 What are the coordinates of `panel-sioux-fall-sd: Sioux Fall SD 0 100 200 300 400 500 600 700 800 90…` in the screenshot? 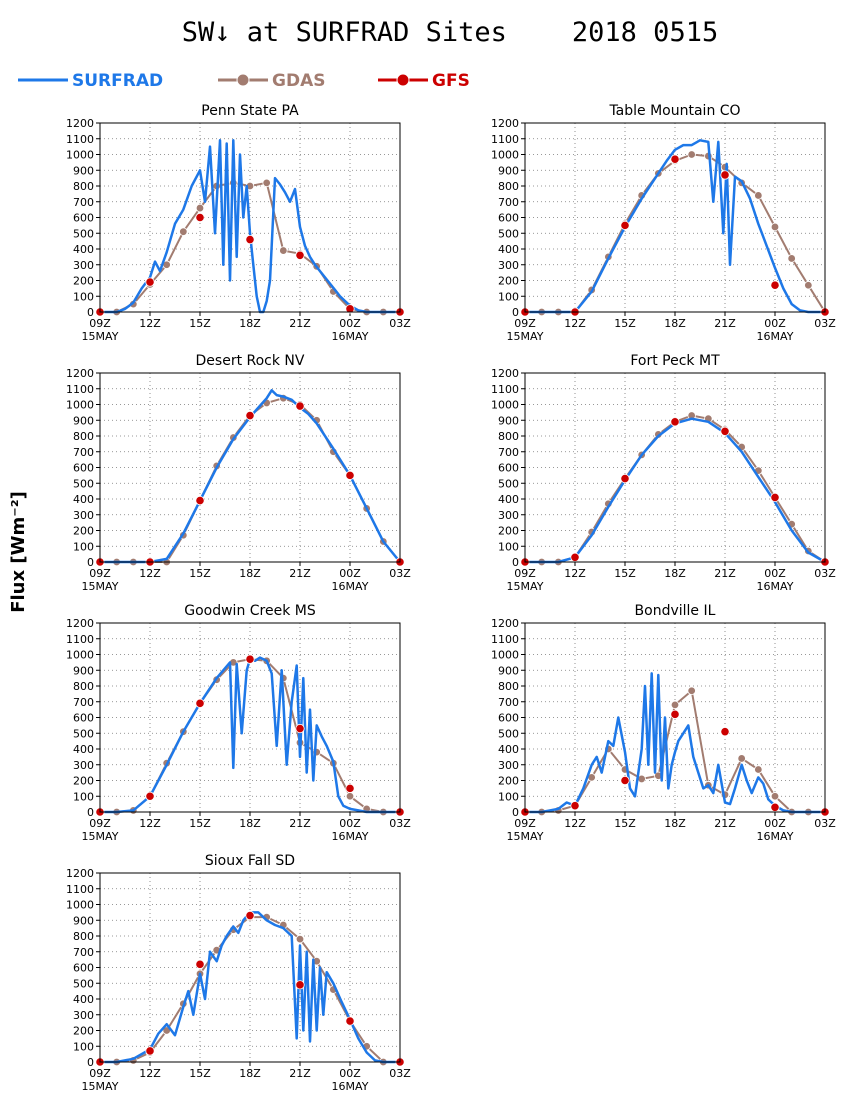 It's located at (238, 973).